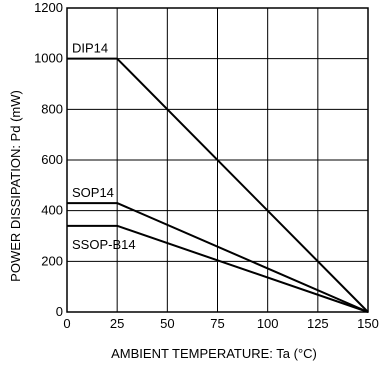 The image size is (381, 366). I want to click on y-tick-label-800: 800, so click(52, 108).